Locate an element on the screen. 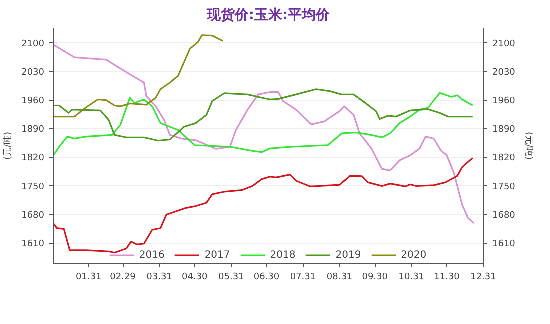  x-tick-label: 12.31 is located at coordinates (483, 277).